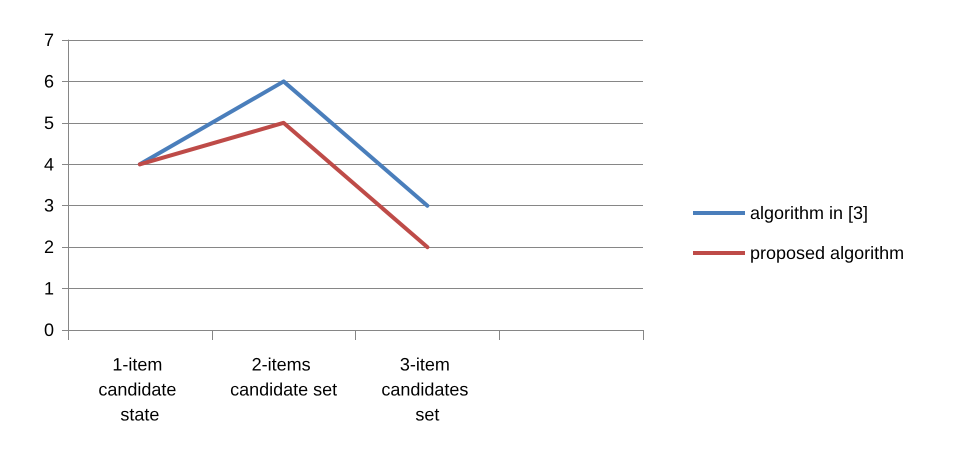 This screenshot has width=971, height=466. Describe the element at coordinates (49, 164) in the screenshot. I see `y-tick-label: 4` at that location.